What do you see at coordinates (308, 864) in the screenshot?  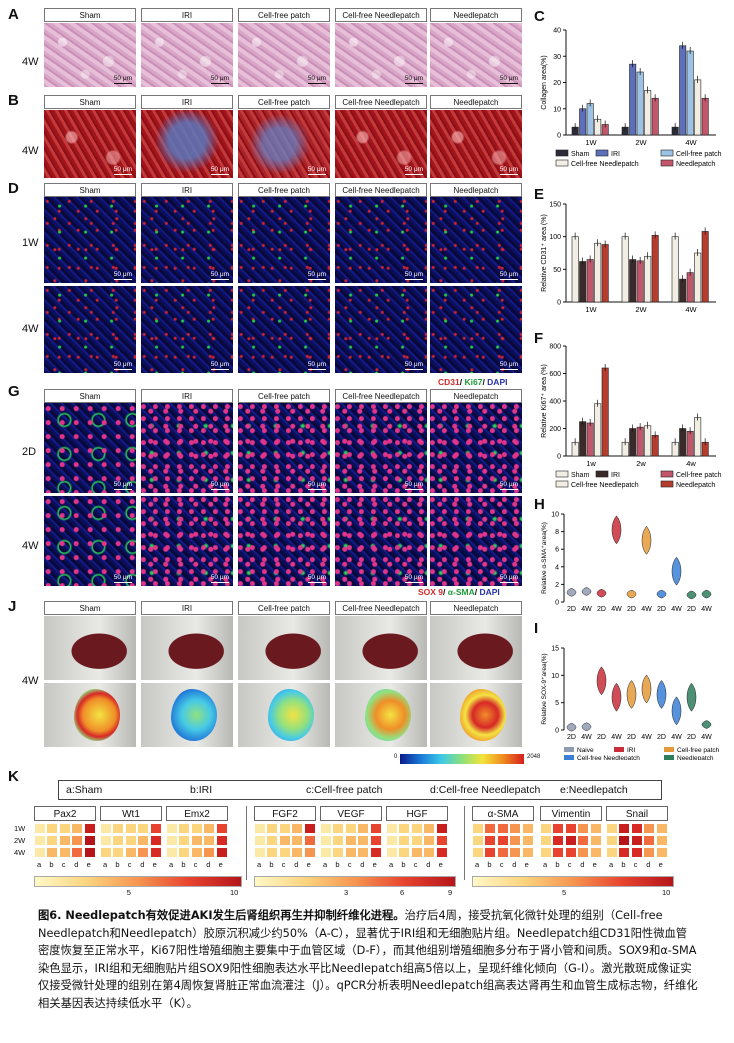 I see `col-label: e` at bounding box center [308, 864].